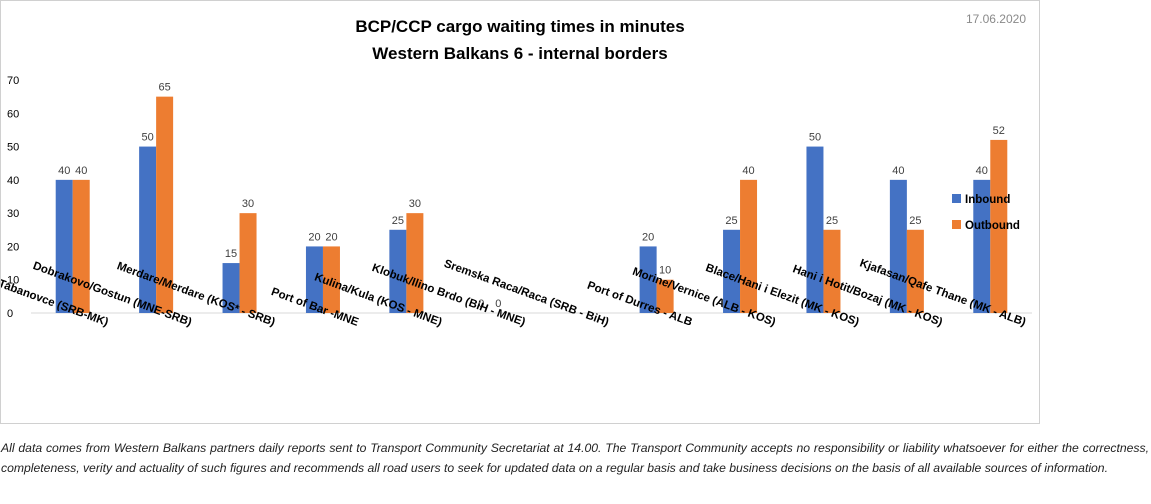  I want to click on legend-label-inbound: Inbound, so click(987, 200).